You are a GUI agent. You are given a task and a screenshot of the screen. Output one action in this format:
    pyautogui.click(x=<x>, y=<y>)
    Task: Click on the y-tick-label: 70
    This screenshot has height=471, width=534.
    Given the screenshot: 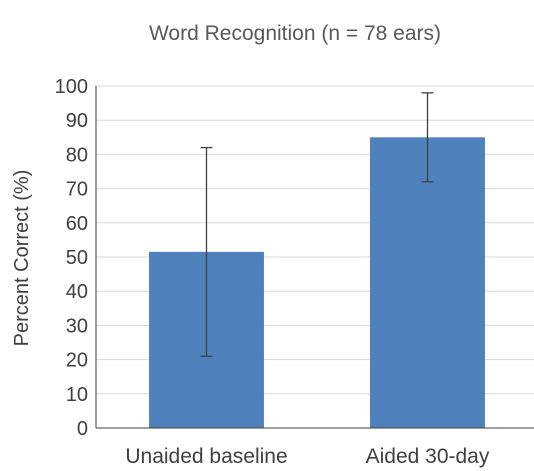 What is the action you would take?
    pyautogui.click(x=77, y=190)
    